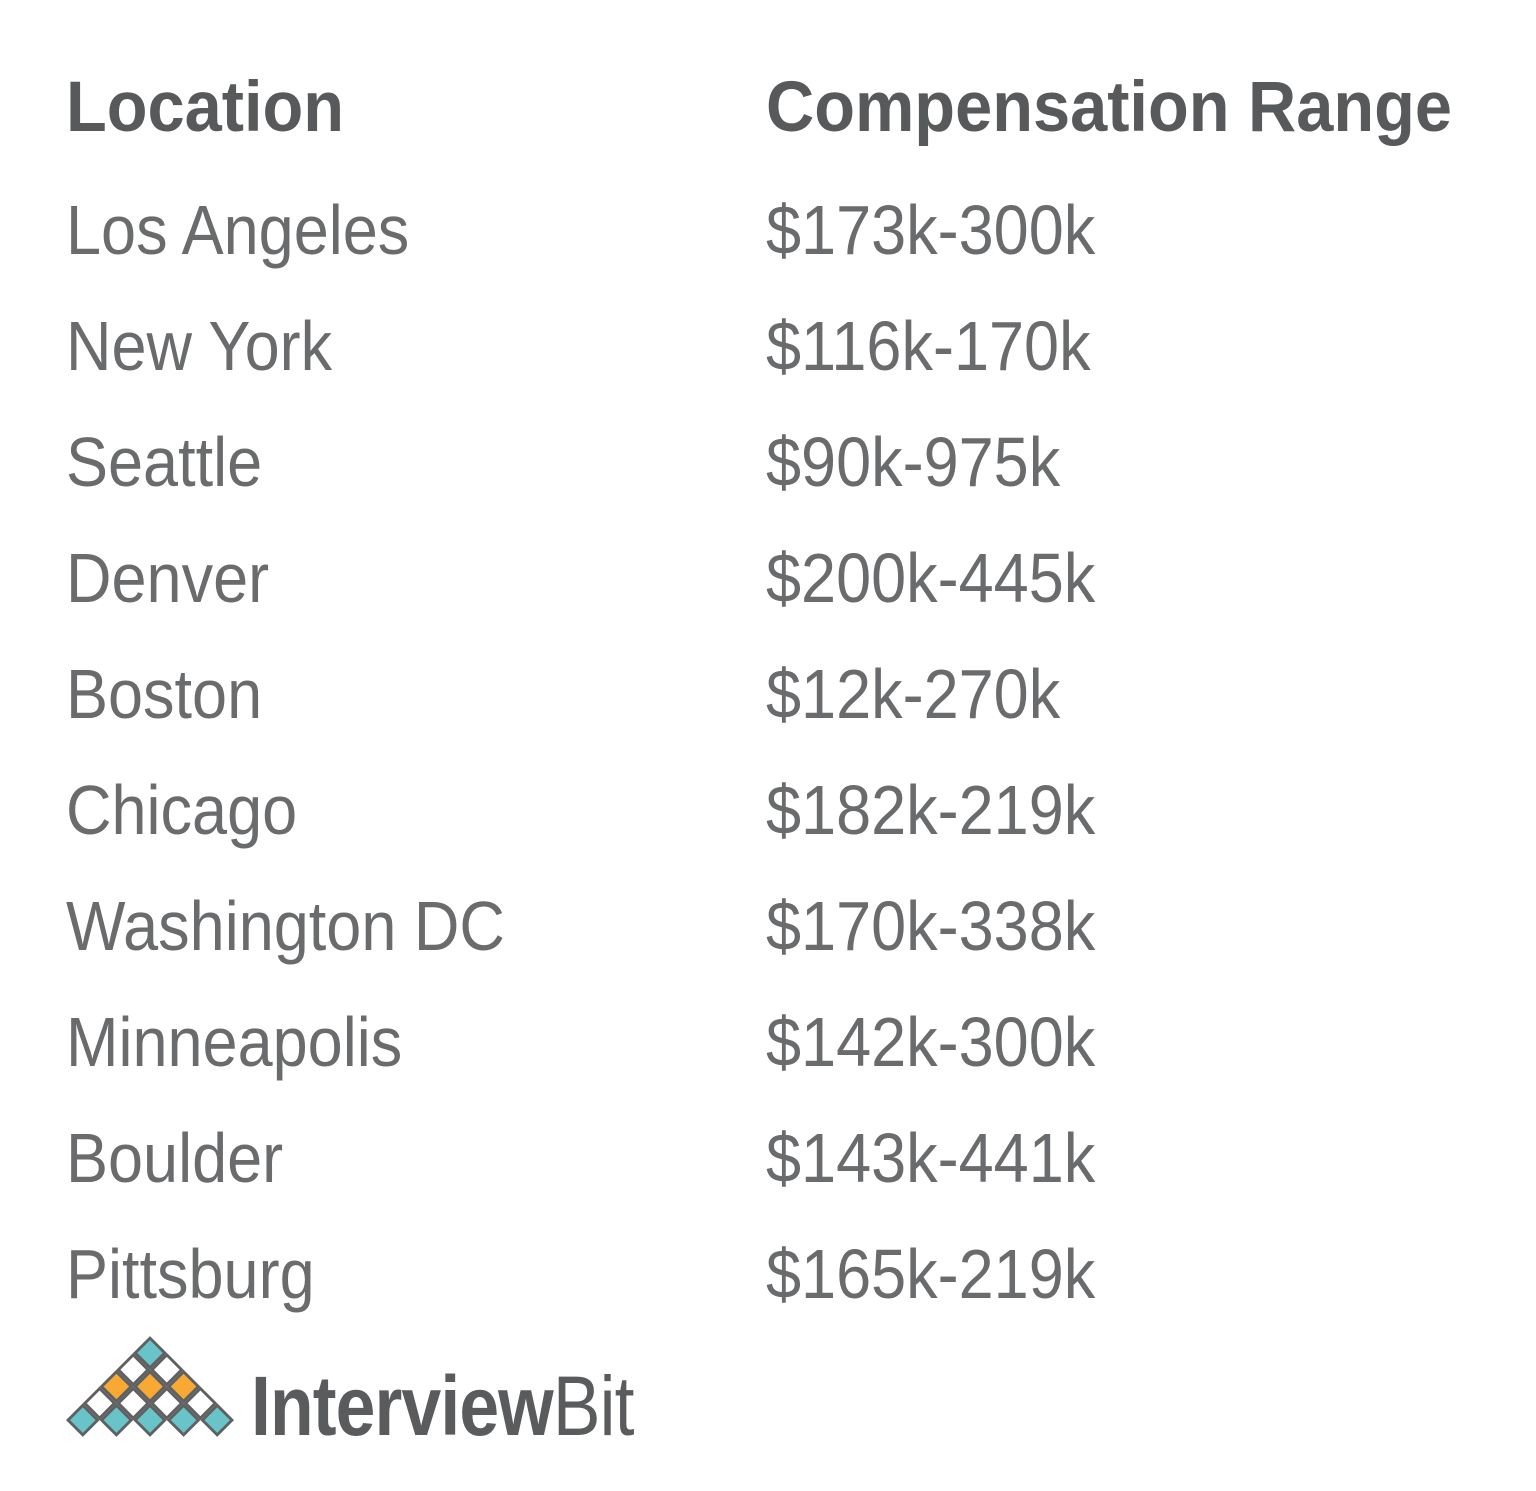 The image size is (1536, 1491). I want to click on compensation-cell: $200k-445k, so click(931, 578).